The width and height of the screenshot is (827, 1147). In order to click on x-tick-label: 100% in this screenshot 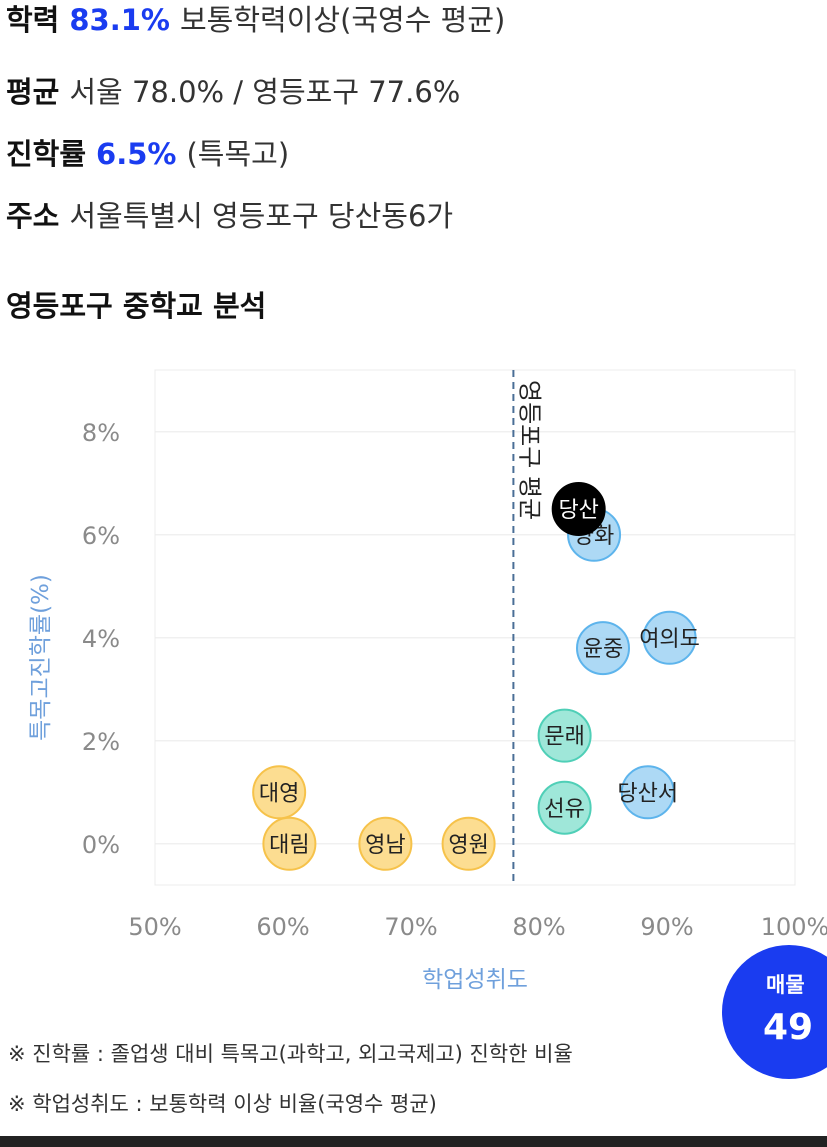, I will do `click(794, 927)`.